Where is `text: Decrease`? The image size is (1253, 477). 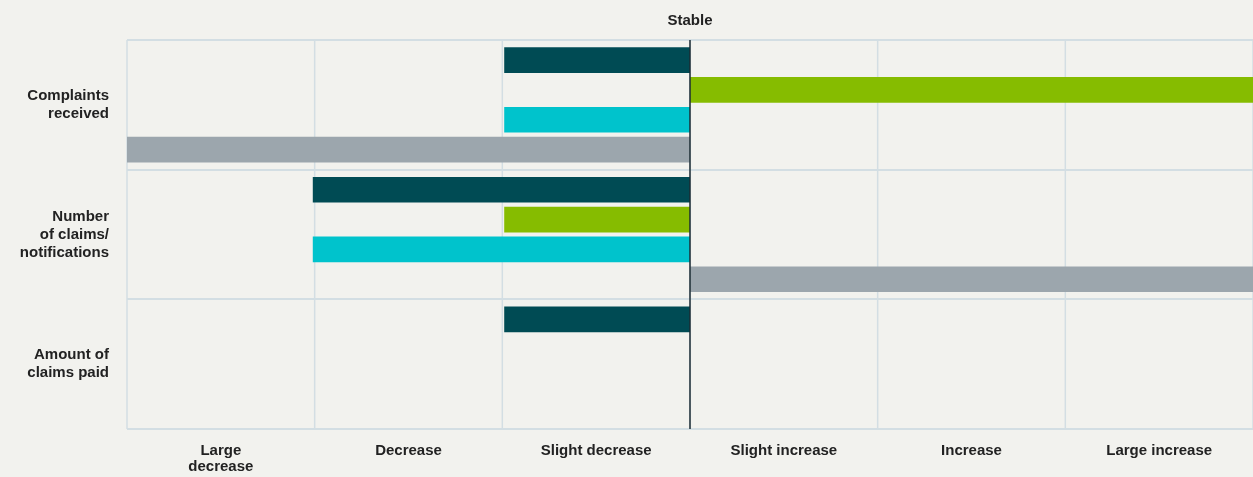
text: Decrease is located at coordinates (408, 449).